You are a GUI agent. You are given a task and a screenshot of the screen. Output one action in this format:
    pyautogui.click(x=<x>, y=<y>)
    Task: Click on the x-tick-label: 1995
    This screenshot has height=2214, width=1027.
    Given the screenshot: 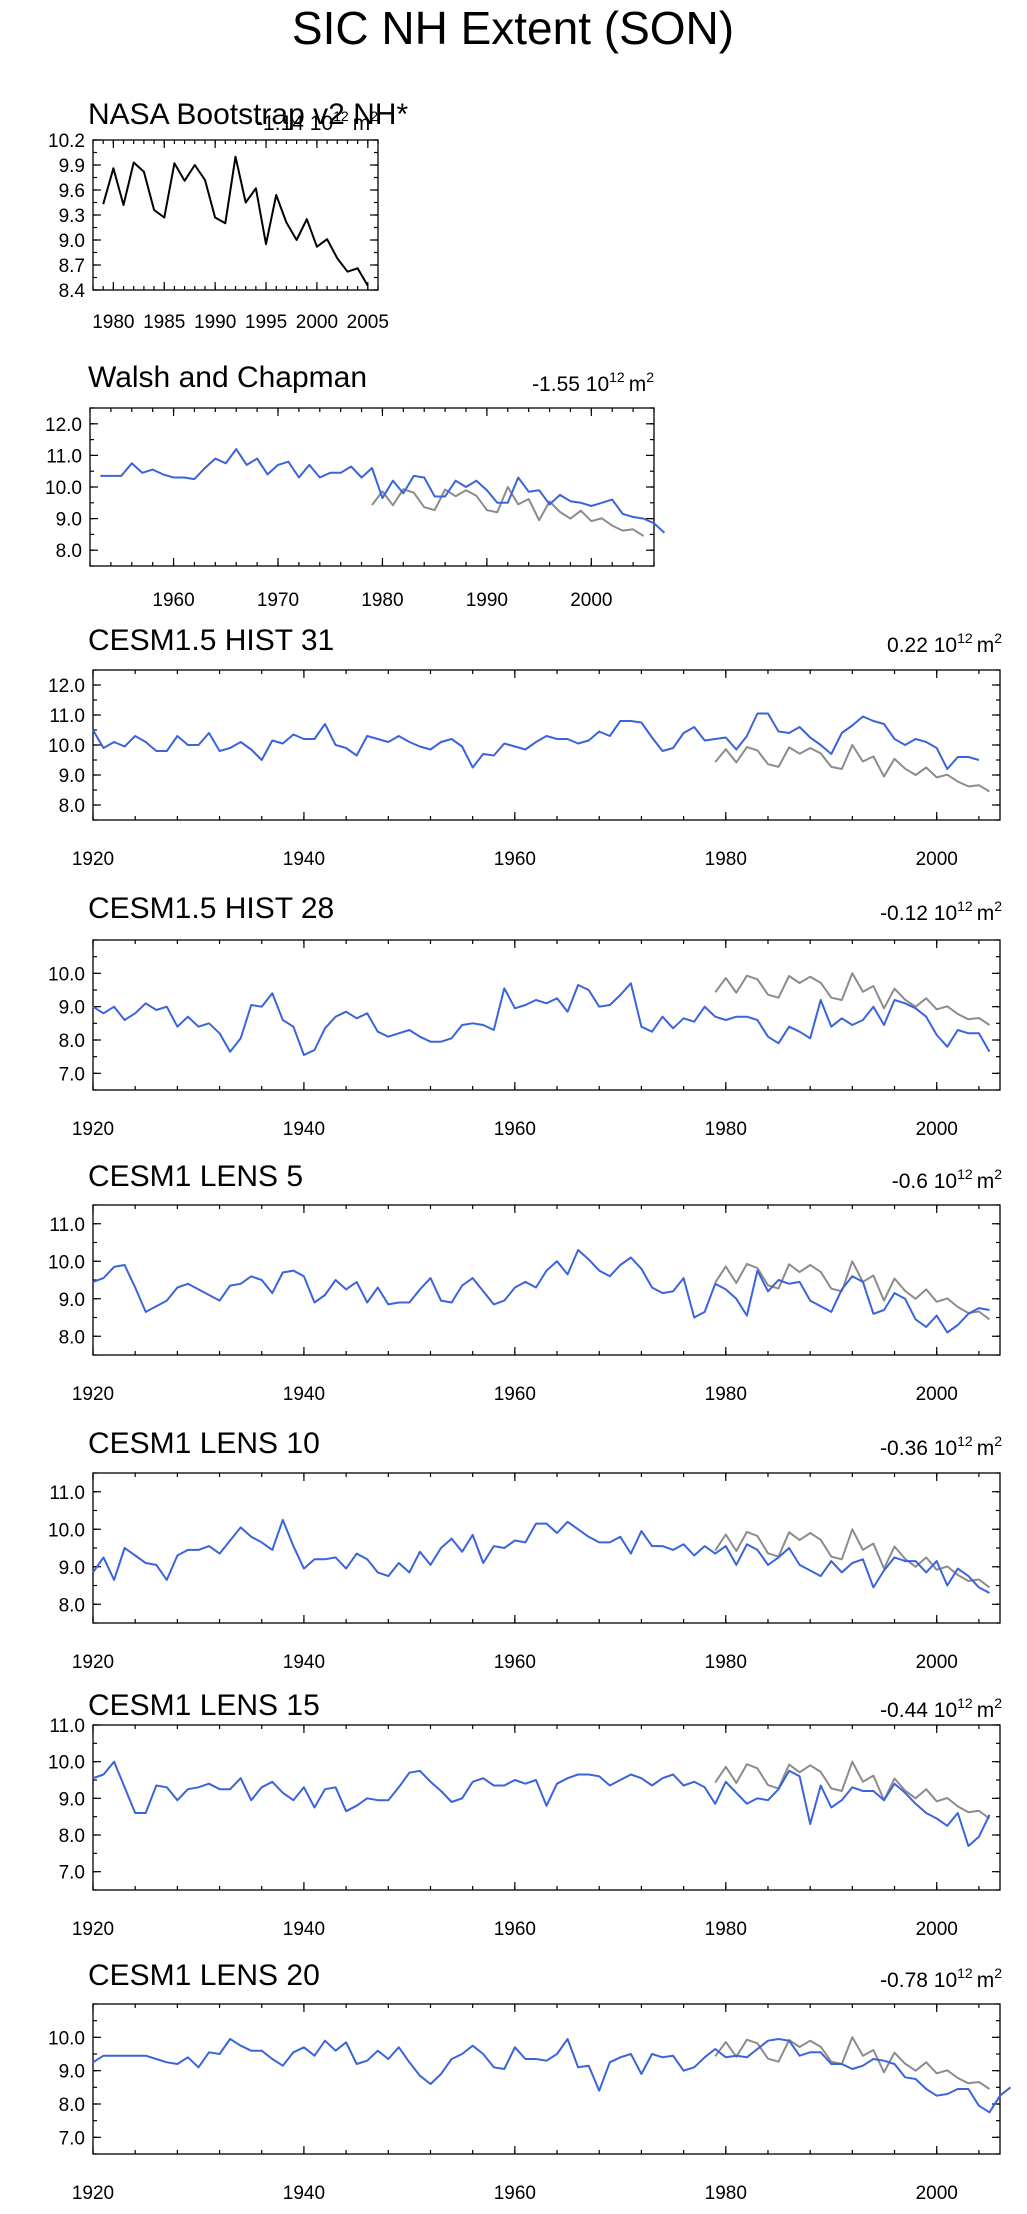 What is the action you would take?
    pyautogui.click(x=266, y=322)
    